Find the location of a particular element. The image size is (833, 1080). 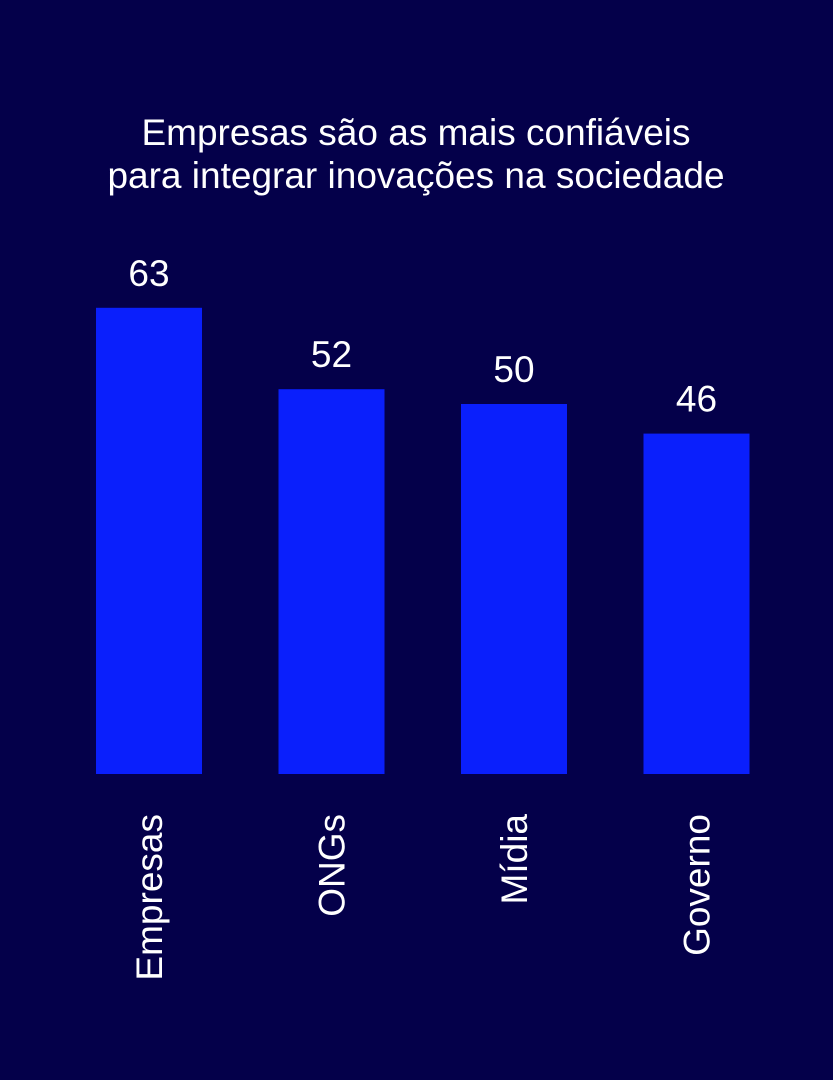

chart-title-line-2: para integrar inovações na sociedade is located at coordinates (415, 175).